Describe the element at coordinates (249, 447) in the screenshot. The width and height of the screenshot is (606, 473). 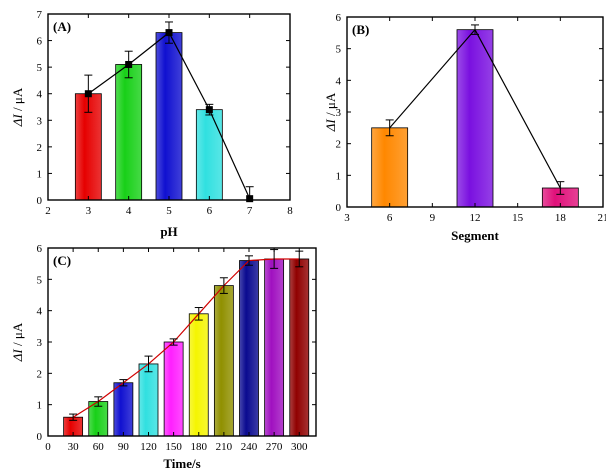
I see `x-tick-label-240: 240` at that location.